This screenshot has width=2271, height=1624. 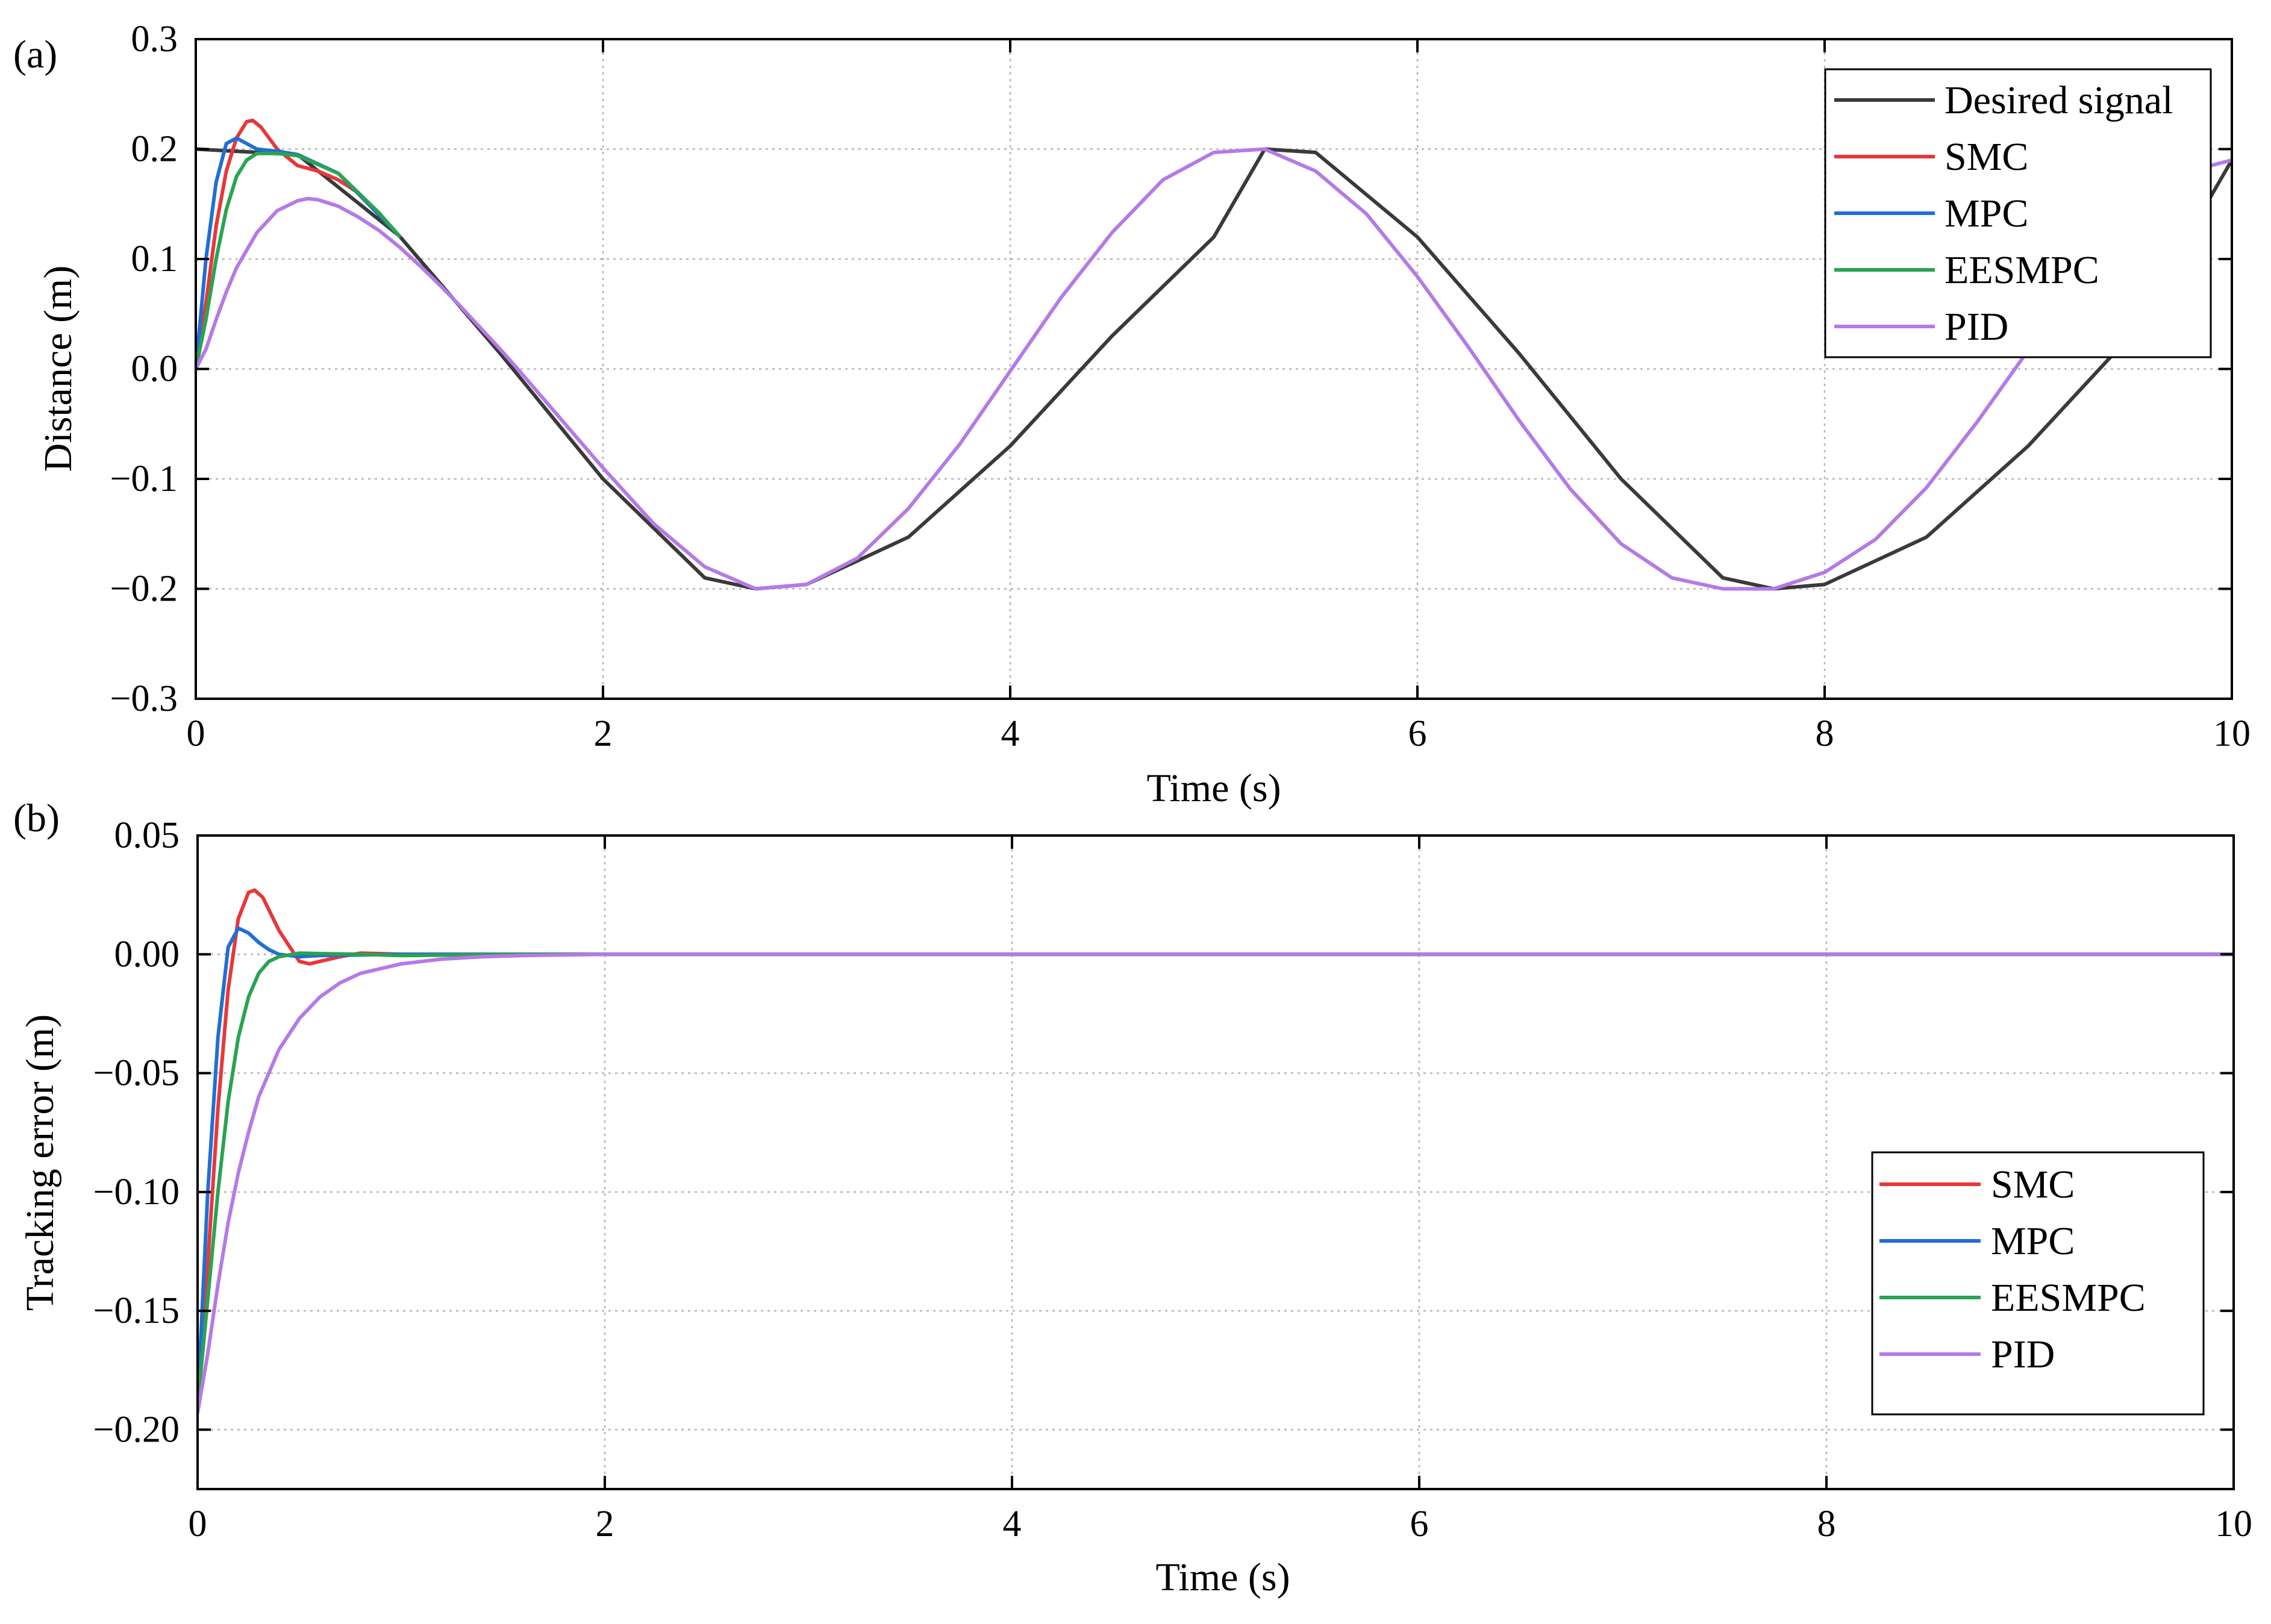 I want to click on panel-a-series-smc-line, so click(x=298, y=245).